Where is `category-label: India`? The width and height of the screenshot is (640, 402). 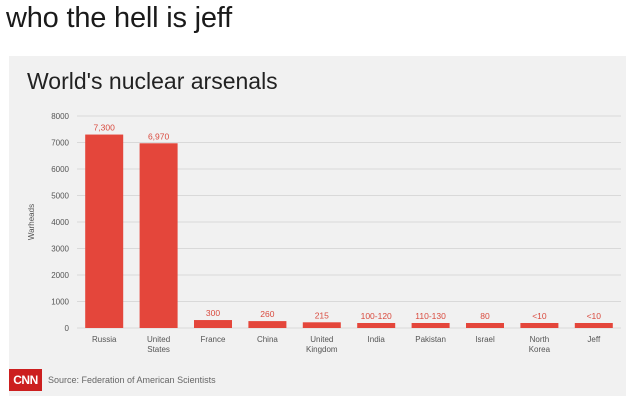
category-label: India is located at coordinates (377, 339).